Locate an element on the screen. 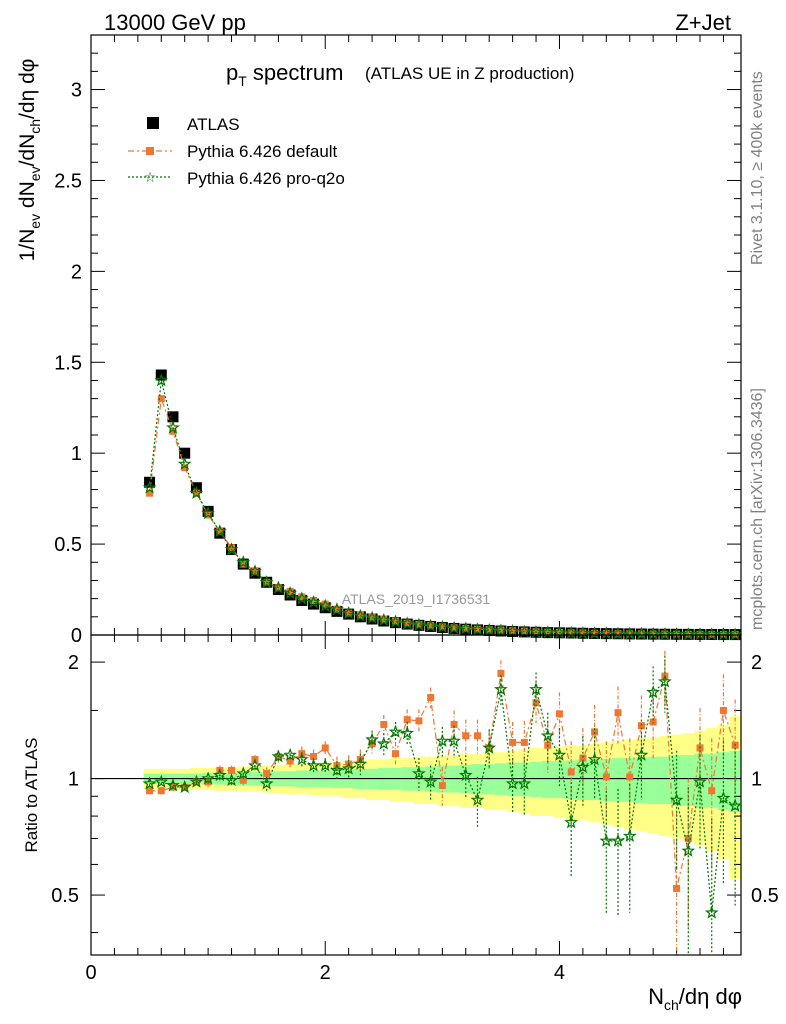 This screenshot has width=786, height=1024. ratio-y-tick-label-right: 0.5 is located at coordinates (765, 896).